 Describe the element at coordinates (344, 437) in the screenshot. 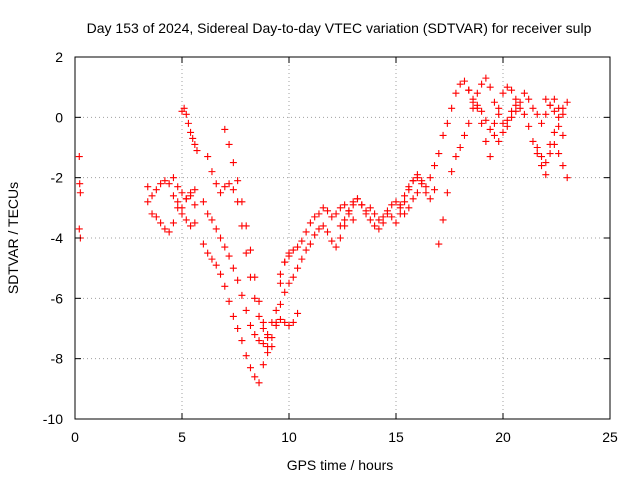

I see `x-tick-labels: 0 5 10 15 20 25` at that location.